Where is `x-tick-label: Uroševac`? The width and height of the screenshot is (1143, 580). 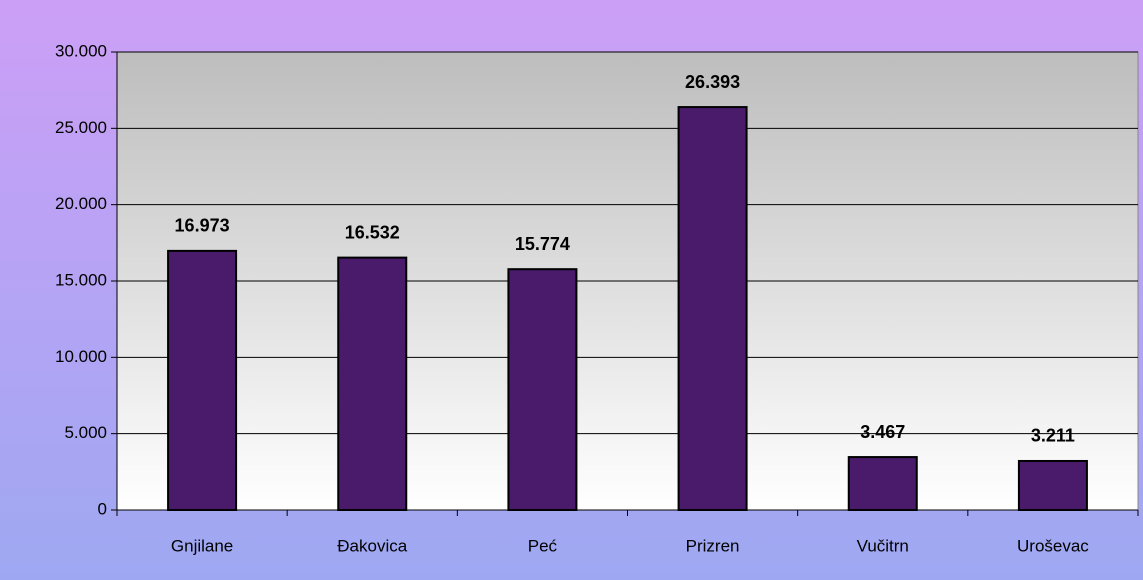 x-tick-label: Uroševac is located at coordinates (1053, 545).